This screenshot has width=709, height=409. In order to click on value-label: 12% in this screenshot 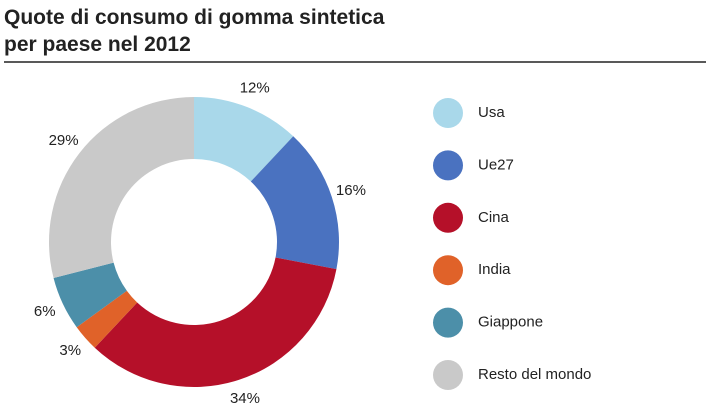, I will do `click(255, 88)`.